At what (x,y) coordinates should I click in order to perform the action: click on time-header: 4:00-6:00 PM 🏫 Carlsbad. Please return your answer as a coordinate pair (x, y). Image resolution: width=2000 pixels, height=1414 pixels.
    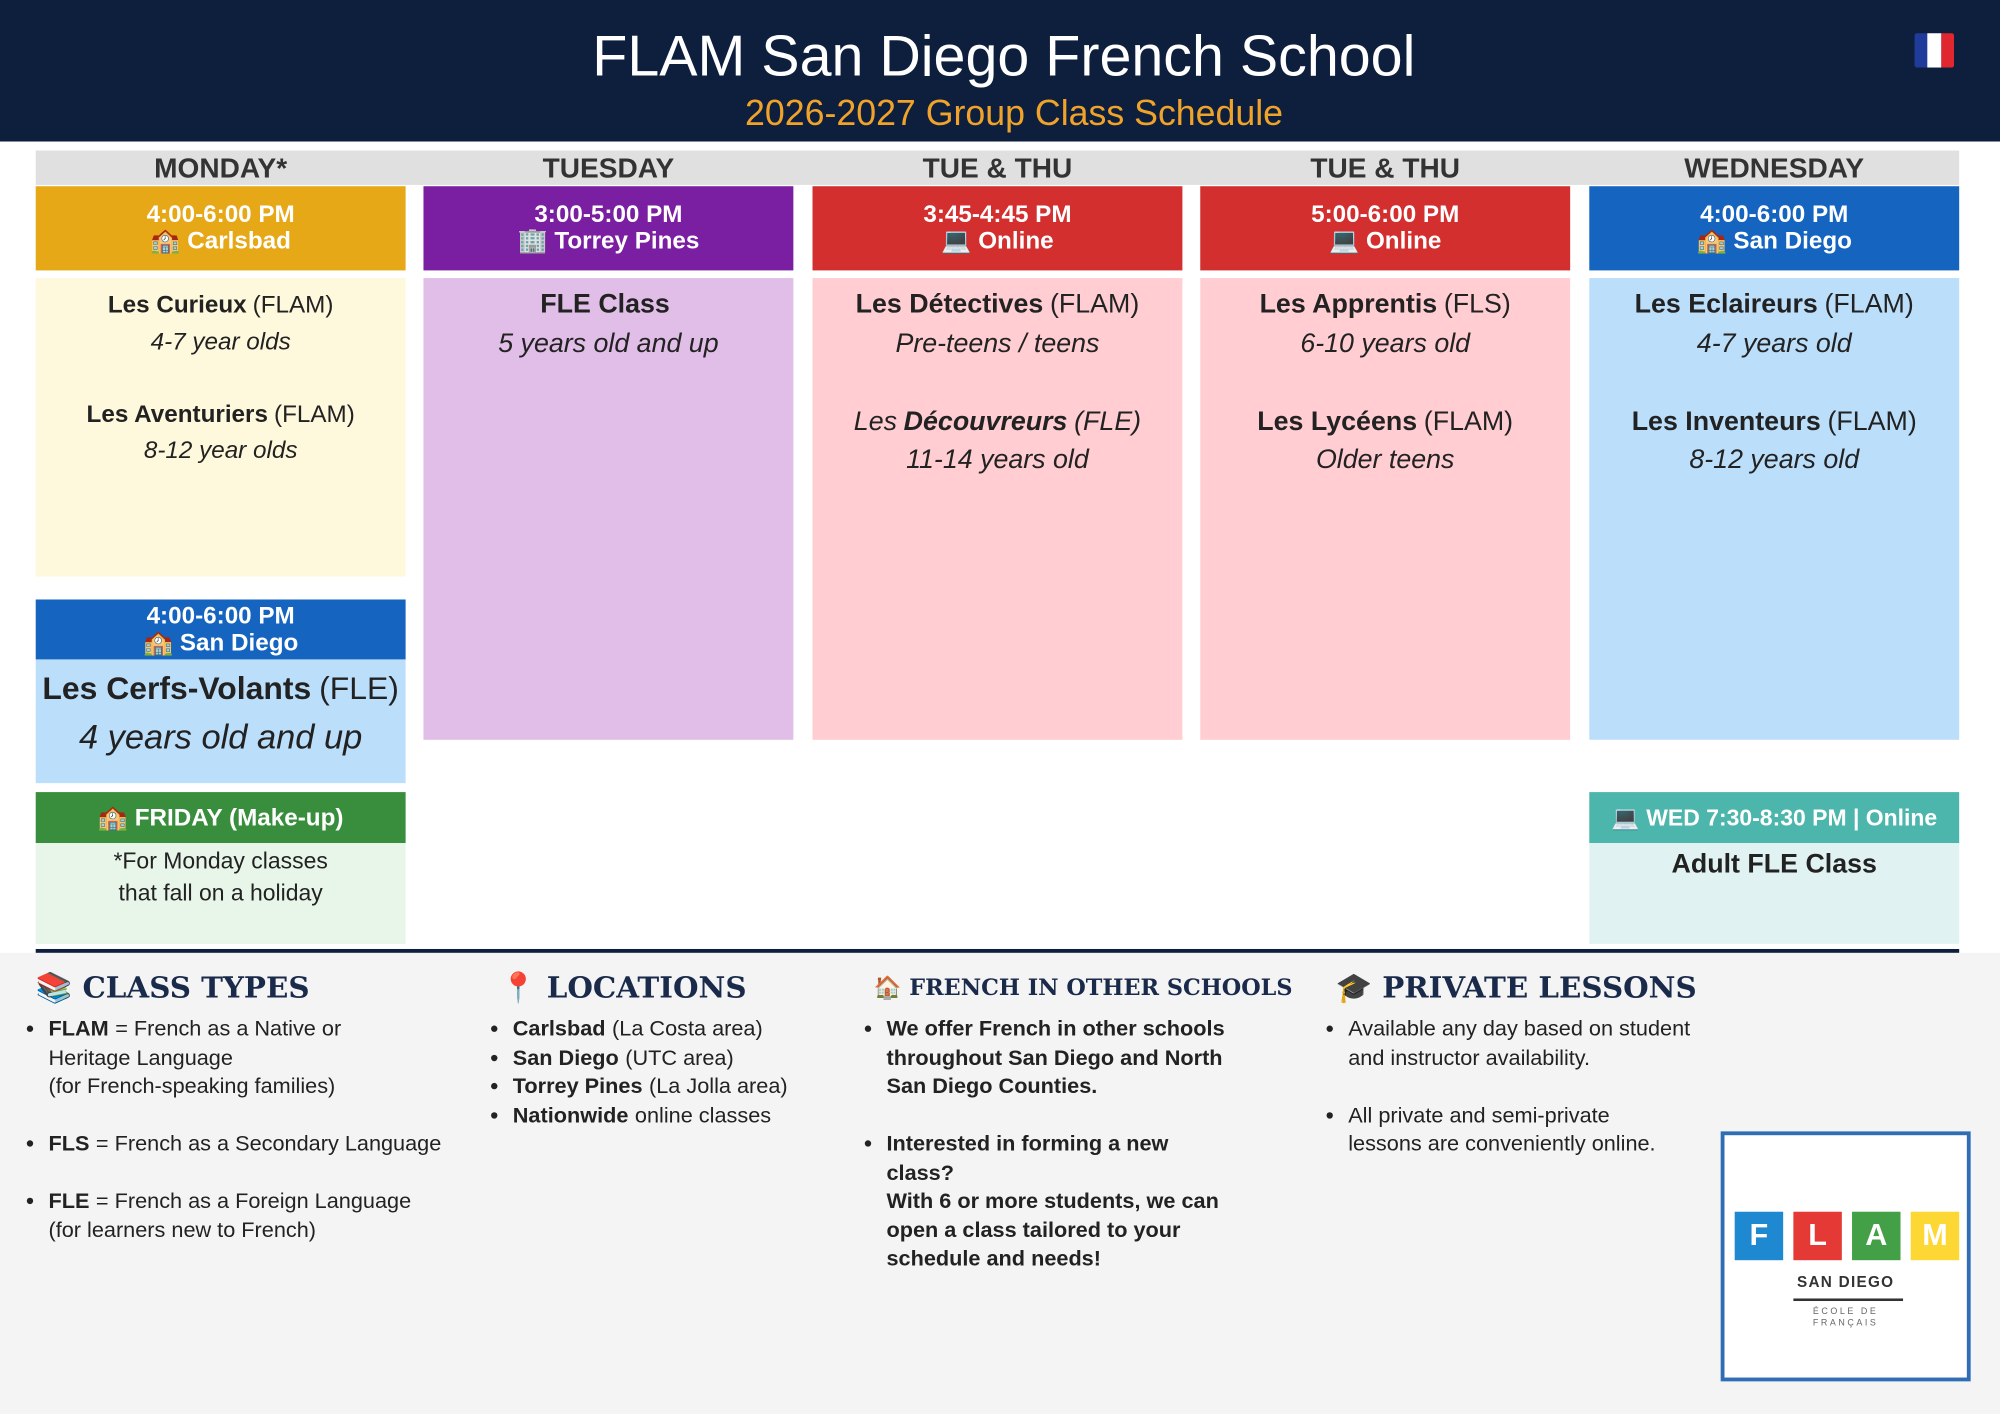
    Looking at the image, I should click on (220, 228).